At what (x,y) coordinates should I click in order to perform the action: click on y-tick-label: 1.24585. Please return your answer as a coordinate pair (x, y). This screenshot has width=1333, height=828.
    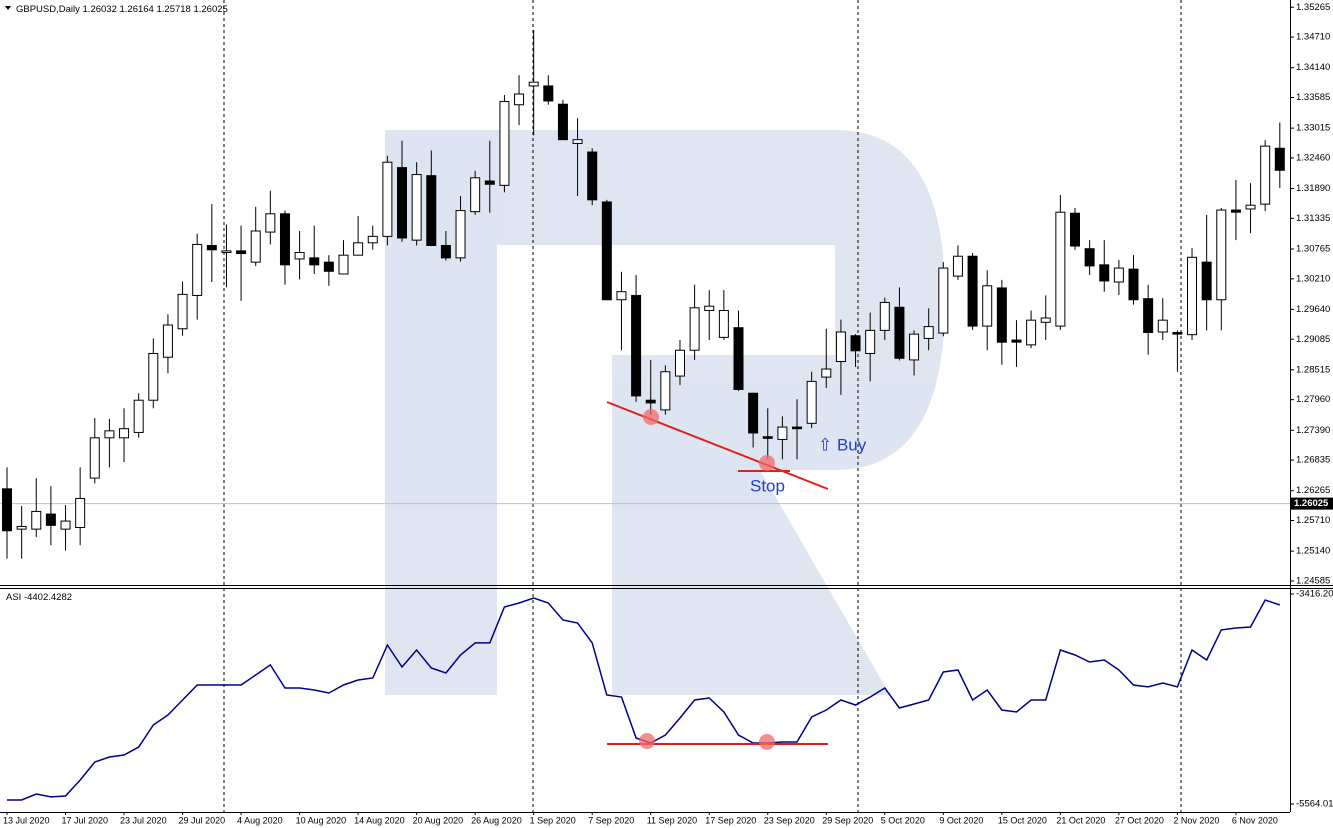
    Looking at the image, I should click on (1313, 580).